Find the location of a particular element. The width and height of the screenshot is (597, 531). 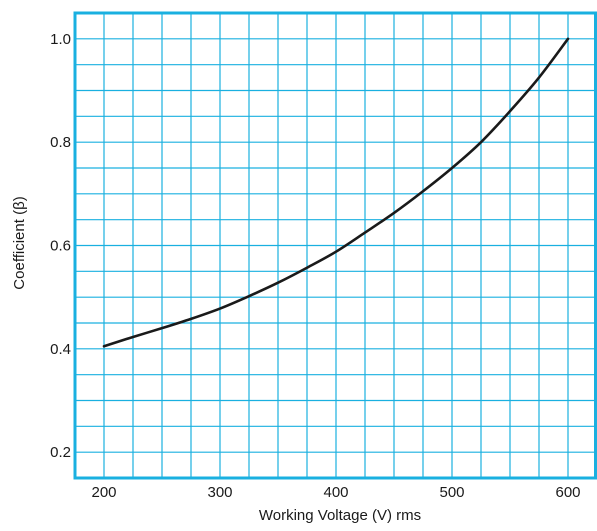

y-tick-label: 0.4 is located at coordinates (60, 349).